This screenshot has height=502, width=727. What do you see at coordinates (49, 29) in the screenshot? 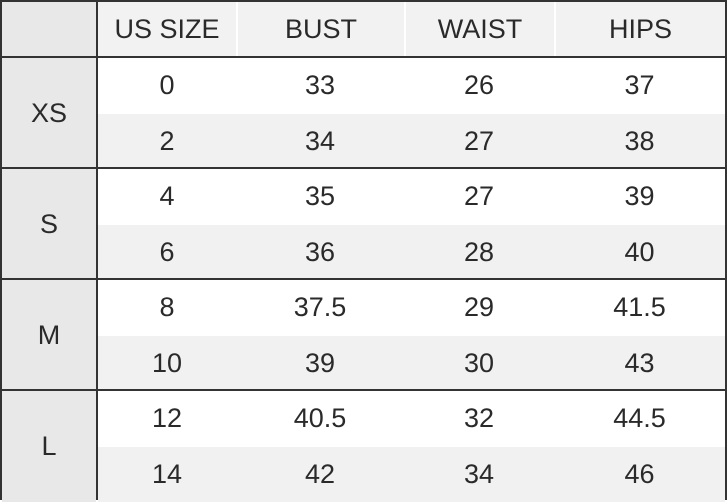
I see `header-cell` at bounding box center [49, 29].